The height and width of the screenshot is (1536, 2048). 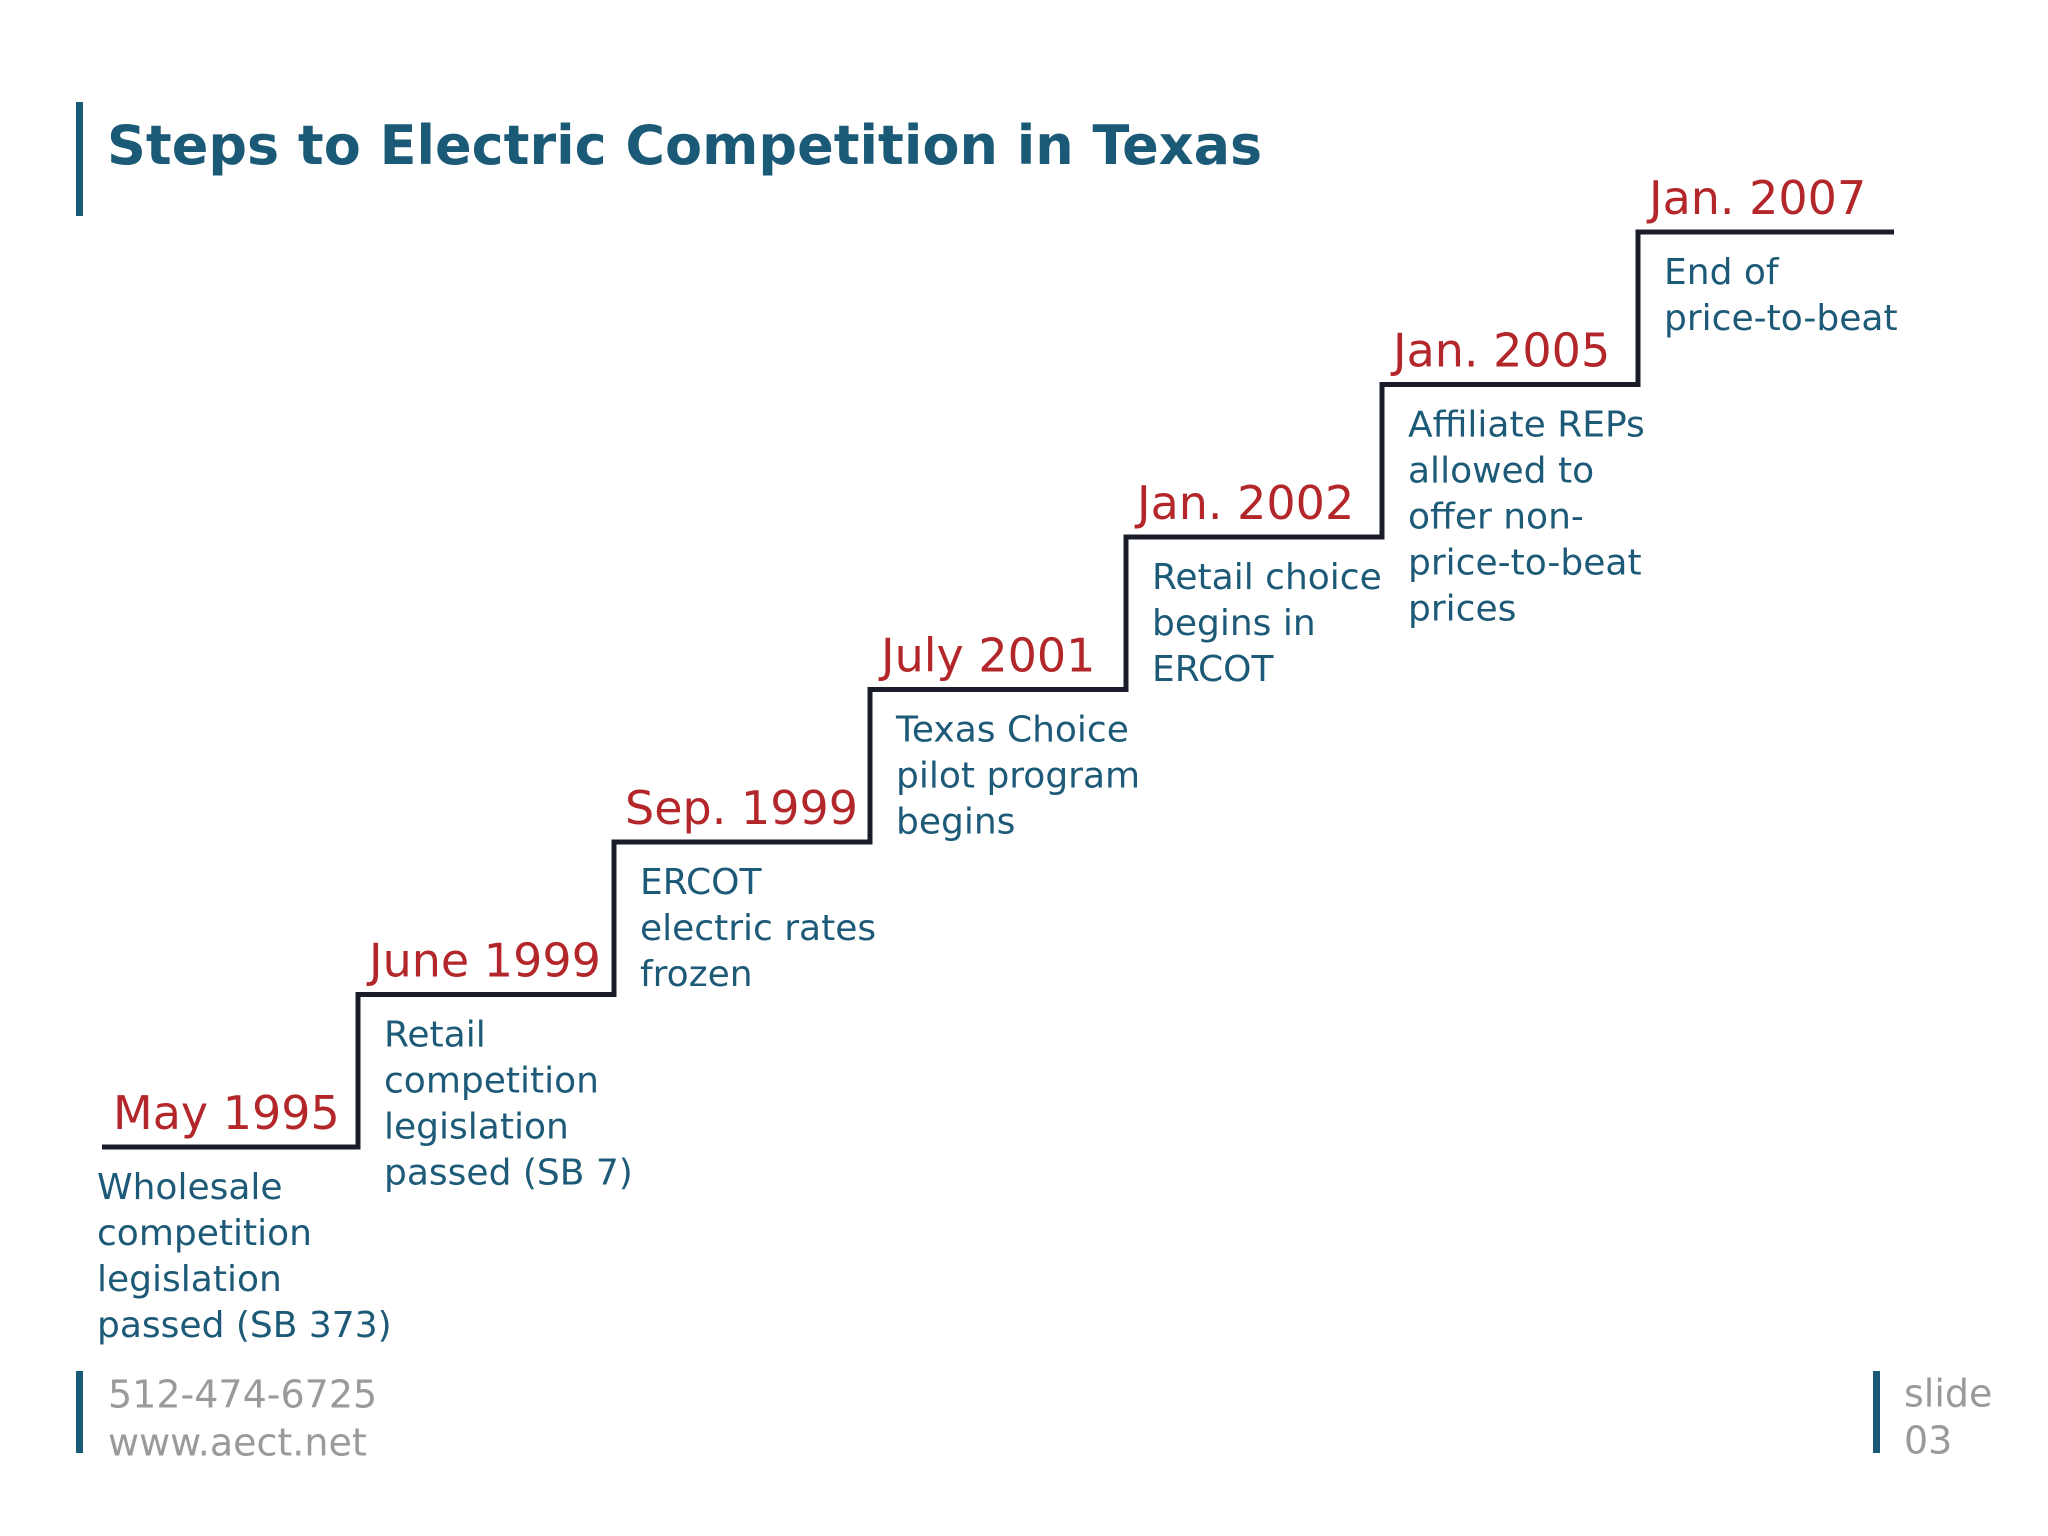 I want to click on step-date: Jan. 2005, so click(x=1500, y=351).